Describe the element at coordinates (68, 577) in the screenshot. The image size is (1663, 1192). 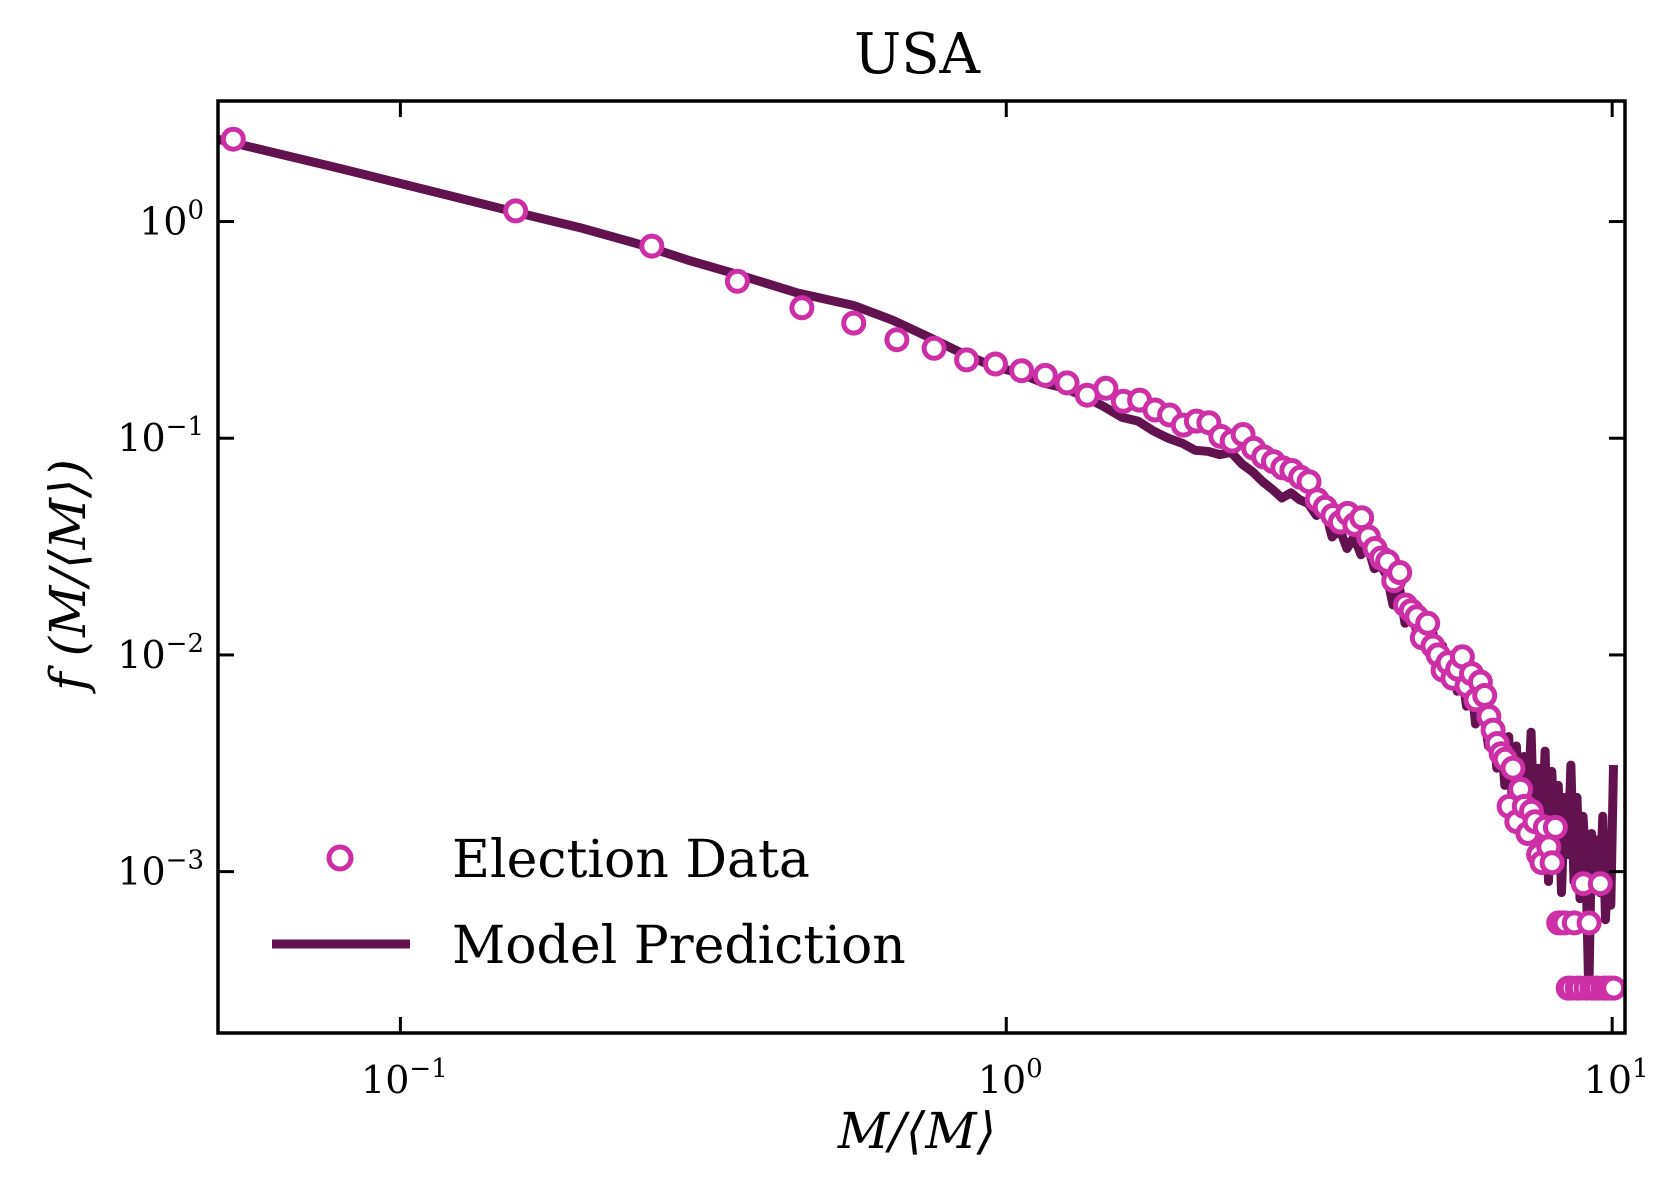
I see `y-axis-label: f (M/⟨M⟩)` at that location.